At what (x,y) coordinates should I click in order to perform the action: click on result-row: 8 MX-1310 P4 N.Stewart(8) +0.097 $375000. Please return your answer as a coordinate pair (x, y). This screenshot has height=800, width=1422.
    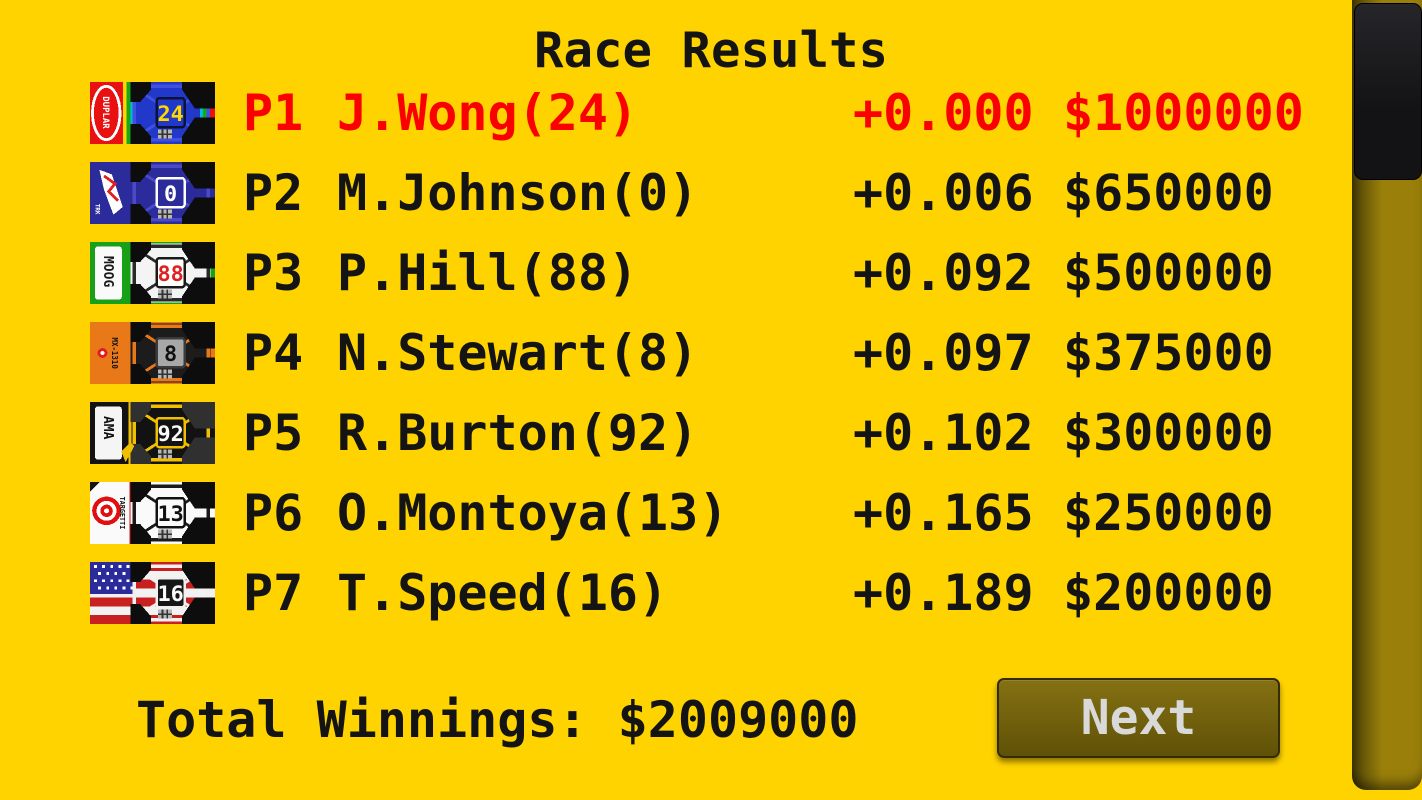
    Looking at the image, I should click on (711, 353).